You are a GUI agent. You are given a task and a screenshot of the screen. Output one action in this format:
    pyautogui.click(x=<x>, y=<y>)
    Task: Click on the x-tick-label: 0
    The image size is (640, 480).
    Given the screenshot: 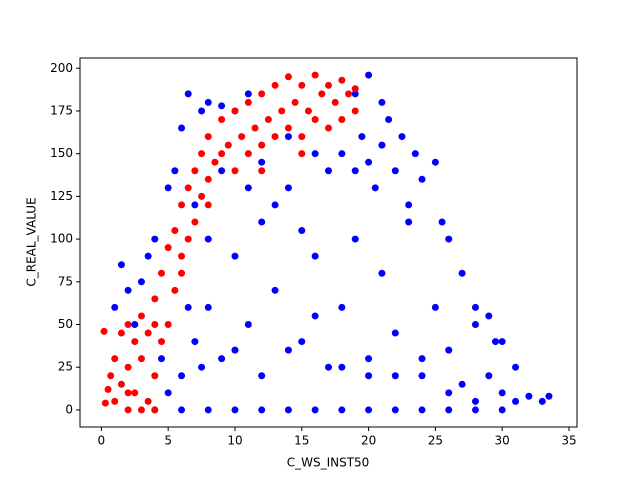 What is the action you would take?
    pyautogui.click(x=102, y=441)
    